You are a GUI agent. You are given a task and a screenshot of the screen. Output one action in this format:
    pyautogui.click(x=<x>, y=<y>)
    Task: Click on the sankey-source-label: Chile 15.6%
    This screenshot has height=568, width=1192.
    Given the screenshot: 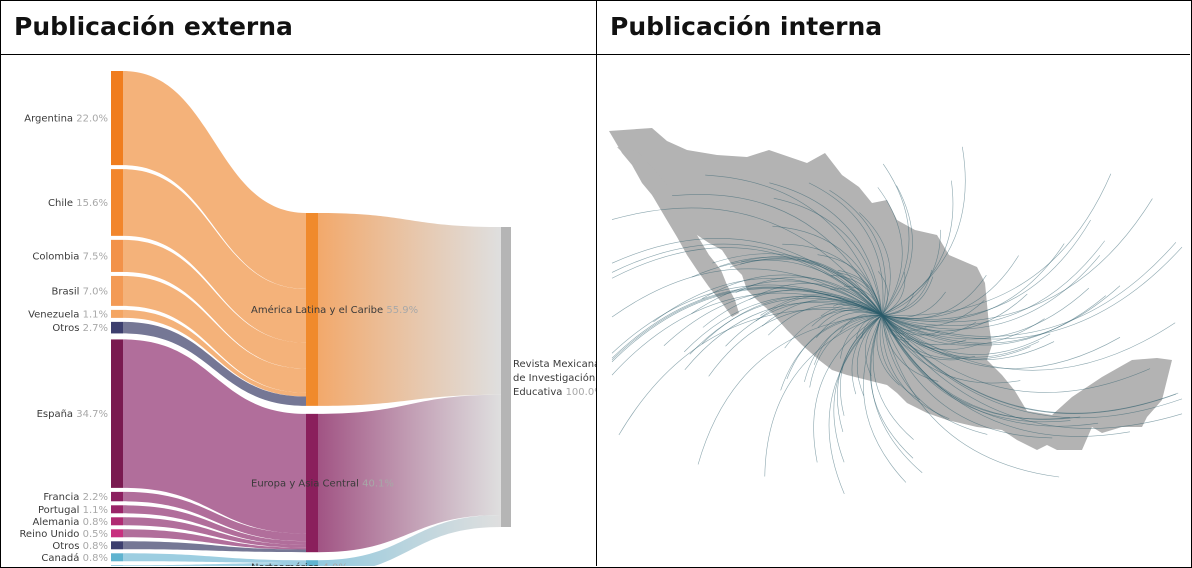 What is the action you would take?
    pyautogui.click(x=78, y=203)
    